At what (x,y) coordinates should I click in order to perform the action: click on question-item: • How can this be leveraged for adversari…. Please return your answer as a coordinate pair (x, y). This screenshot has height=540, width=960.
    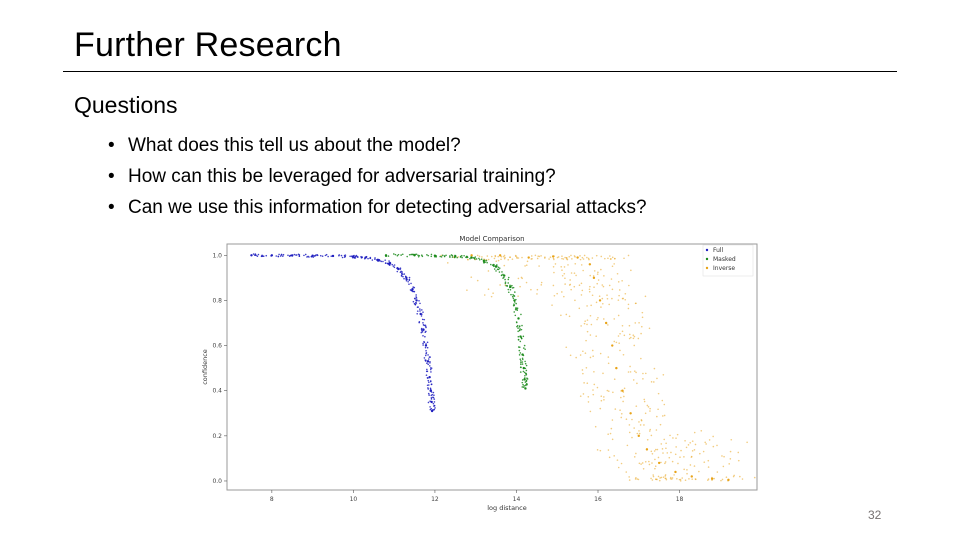
    Looking at the image, I should click on (377, 176).